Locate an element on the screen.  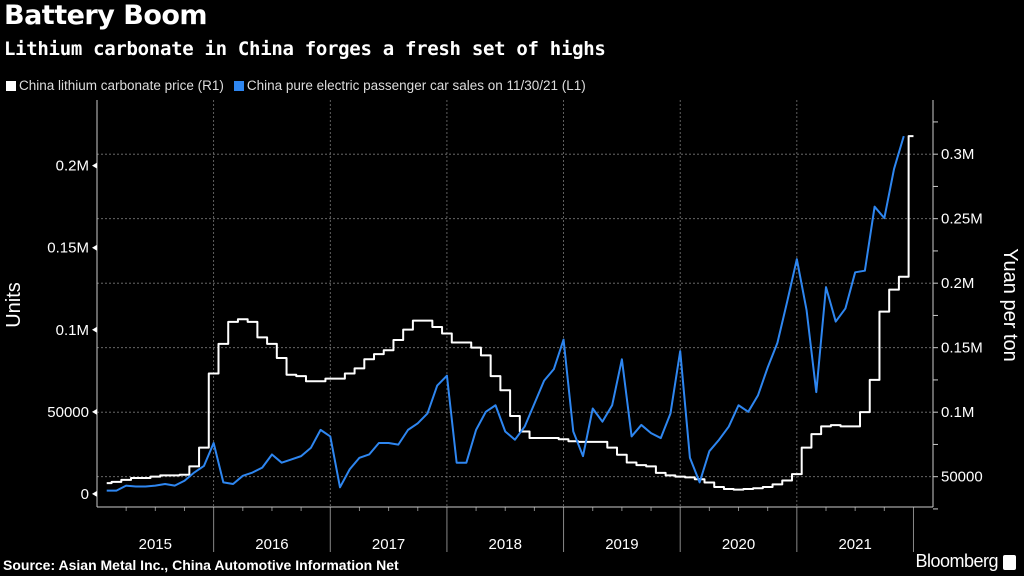
legend-item-lithium-price: China lithium carbonate price (R1) is located at coordinates (115, 85).